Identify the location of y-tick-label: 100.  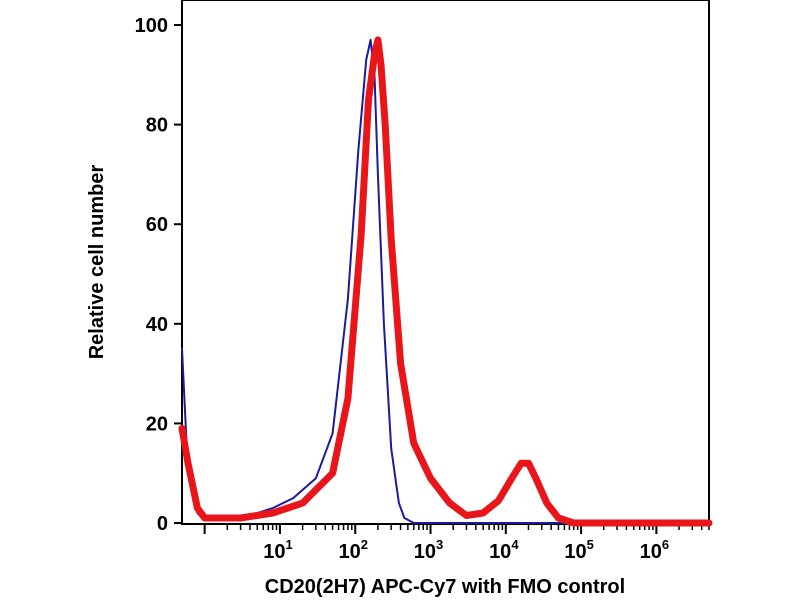
(151, 26).